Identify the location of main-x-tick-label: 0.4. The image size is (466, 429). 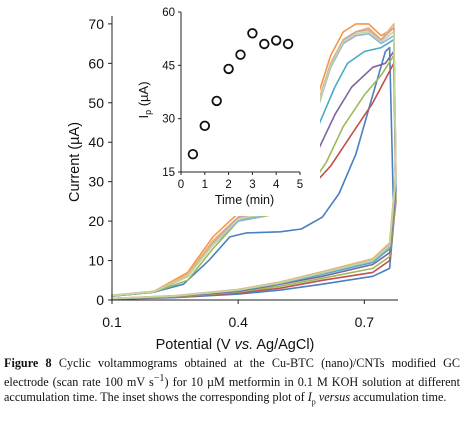
(238, 322).